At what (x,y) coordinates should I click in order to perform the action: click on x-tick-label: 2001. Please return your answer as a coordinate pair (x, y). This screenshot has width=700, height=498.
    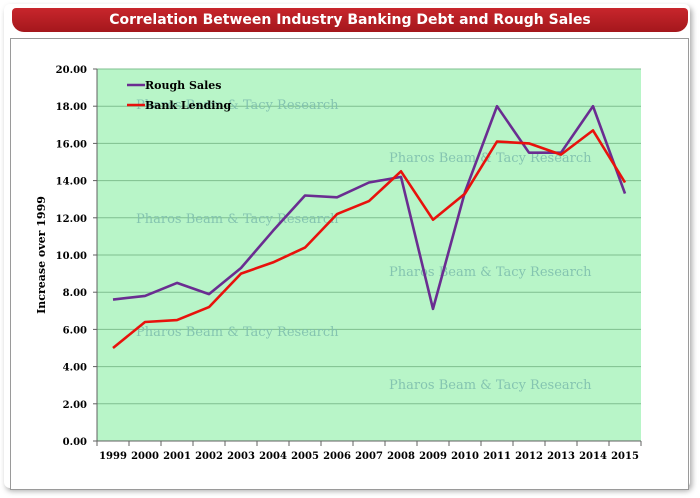
    Looking at the image, I should click on (177, 456).